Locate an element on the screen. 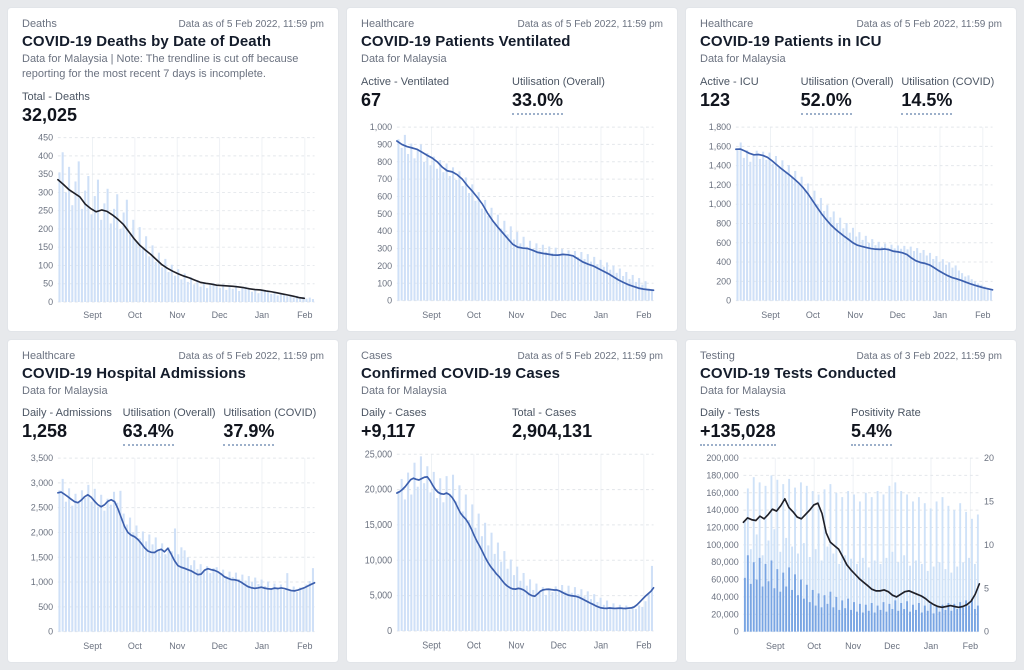 This screenshot has width=1024, height=670. stat: Utilisation (Overall) 63.4% is located at coordinates (173, 427).